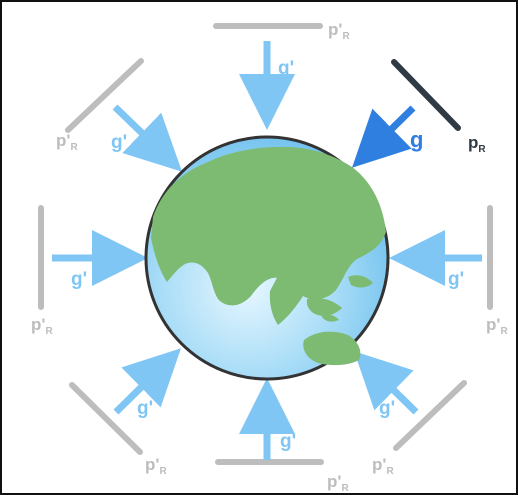 This screenshot has width=518, height=495. I want to click on land-india, so click(286, 300).